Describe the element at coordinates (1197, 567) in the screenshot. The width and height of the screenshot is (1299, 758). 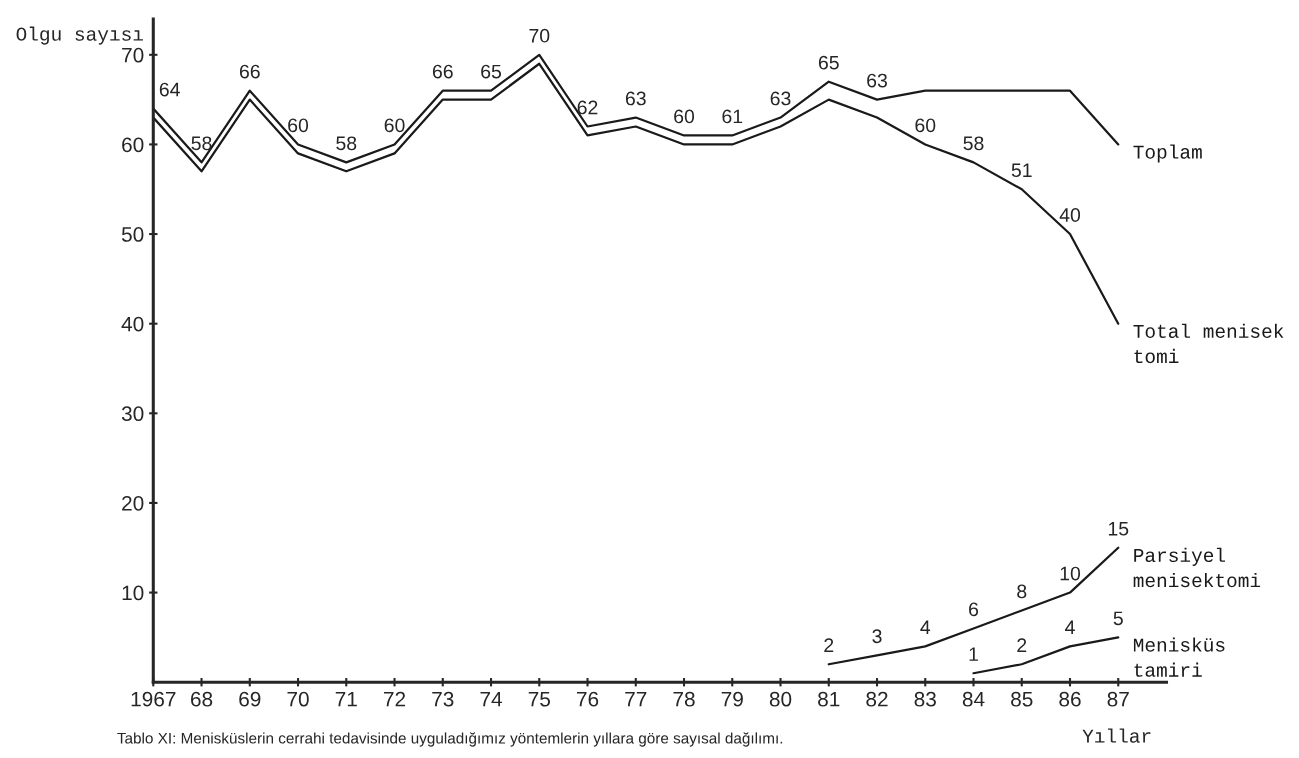
I see `series-label: Parsiyel menisektomi` at that location.